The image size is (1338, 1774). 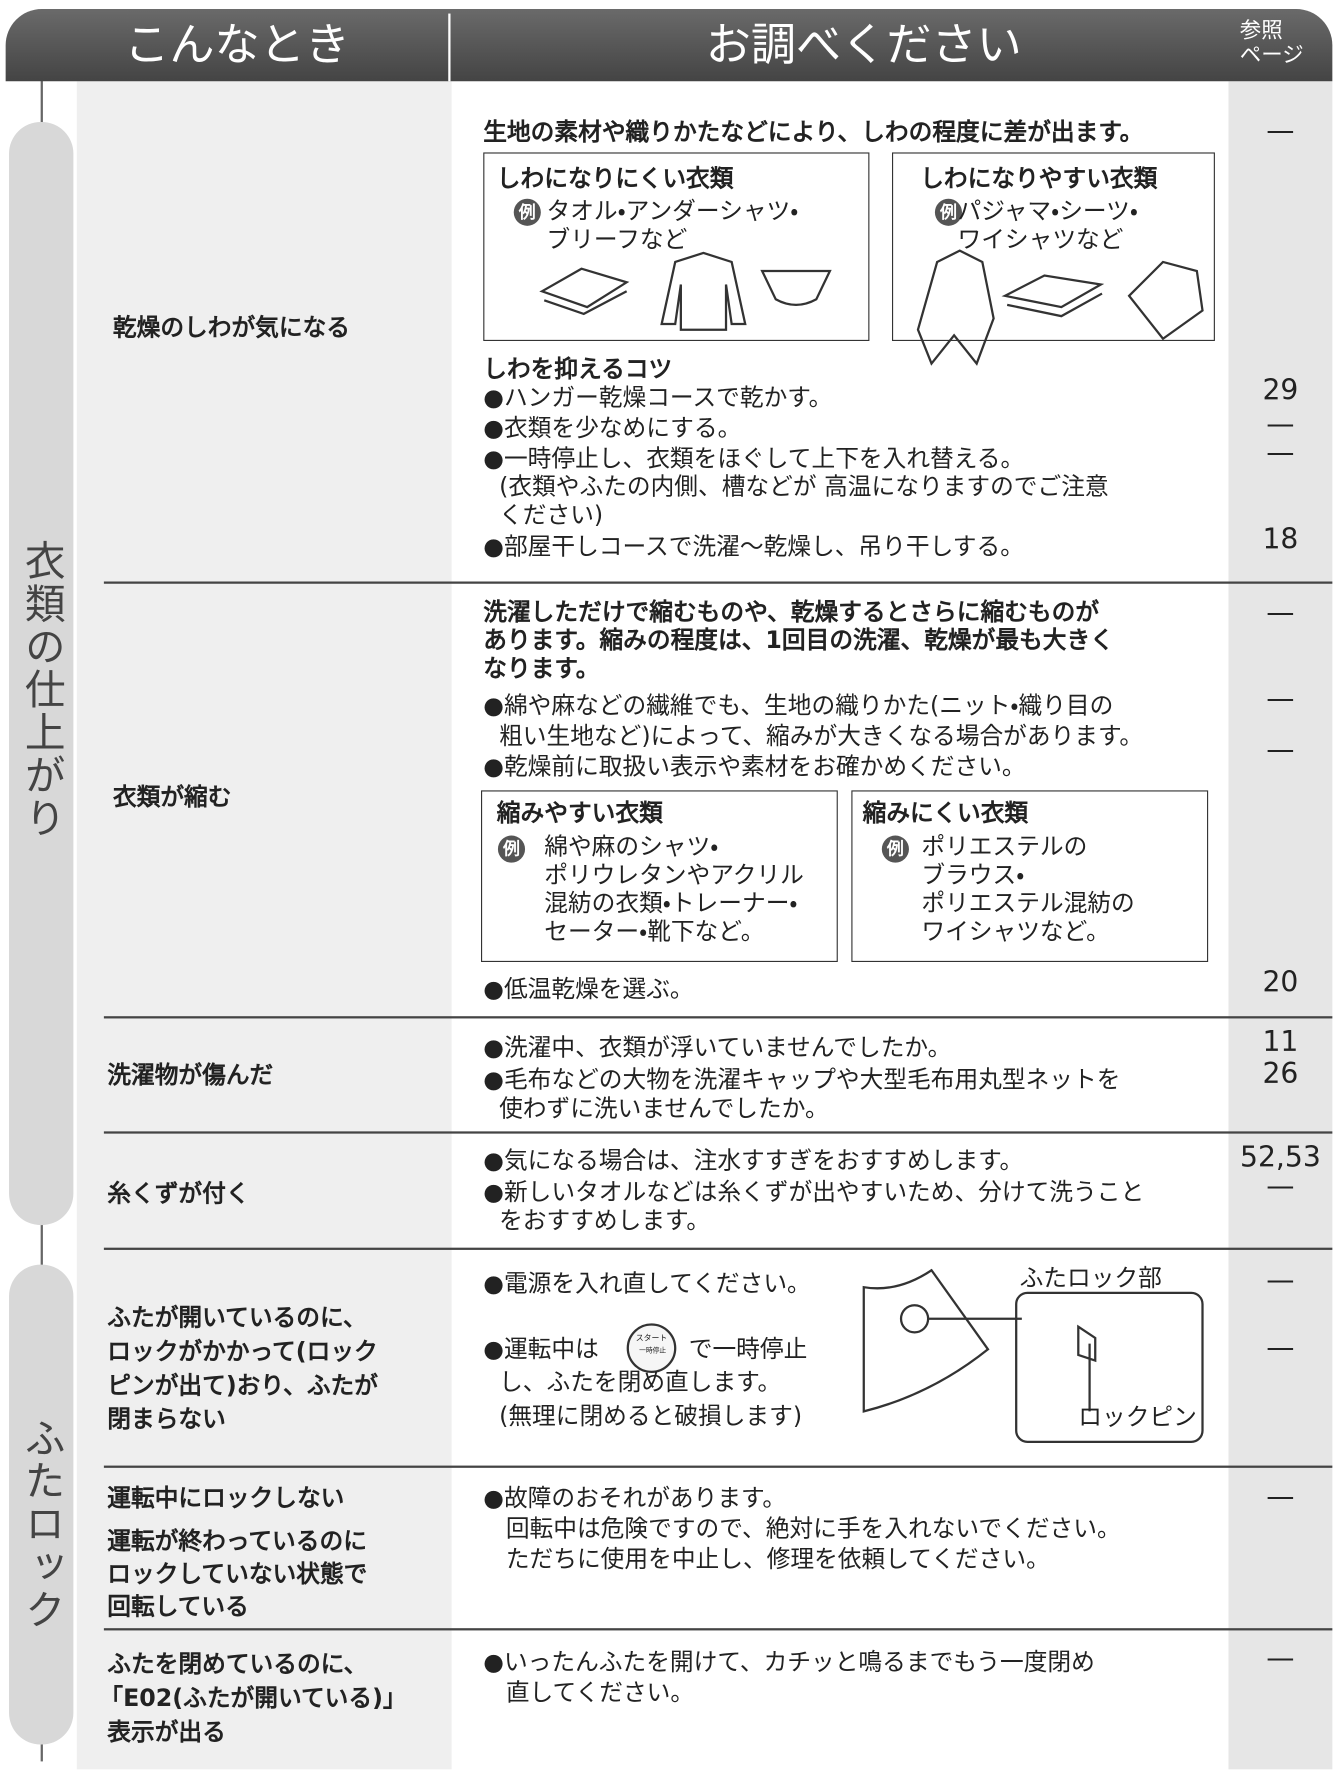 What do you see at coordinates (237, 1318) in the screenshot?
I see `problem: ふたが開いているのに、` at bounding box center [237, 1318].